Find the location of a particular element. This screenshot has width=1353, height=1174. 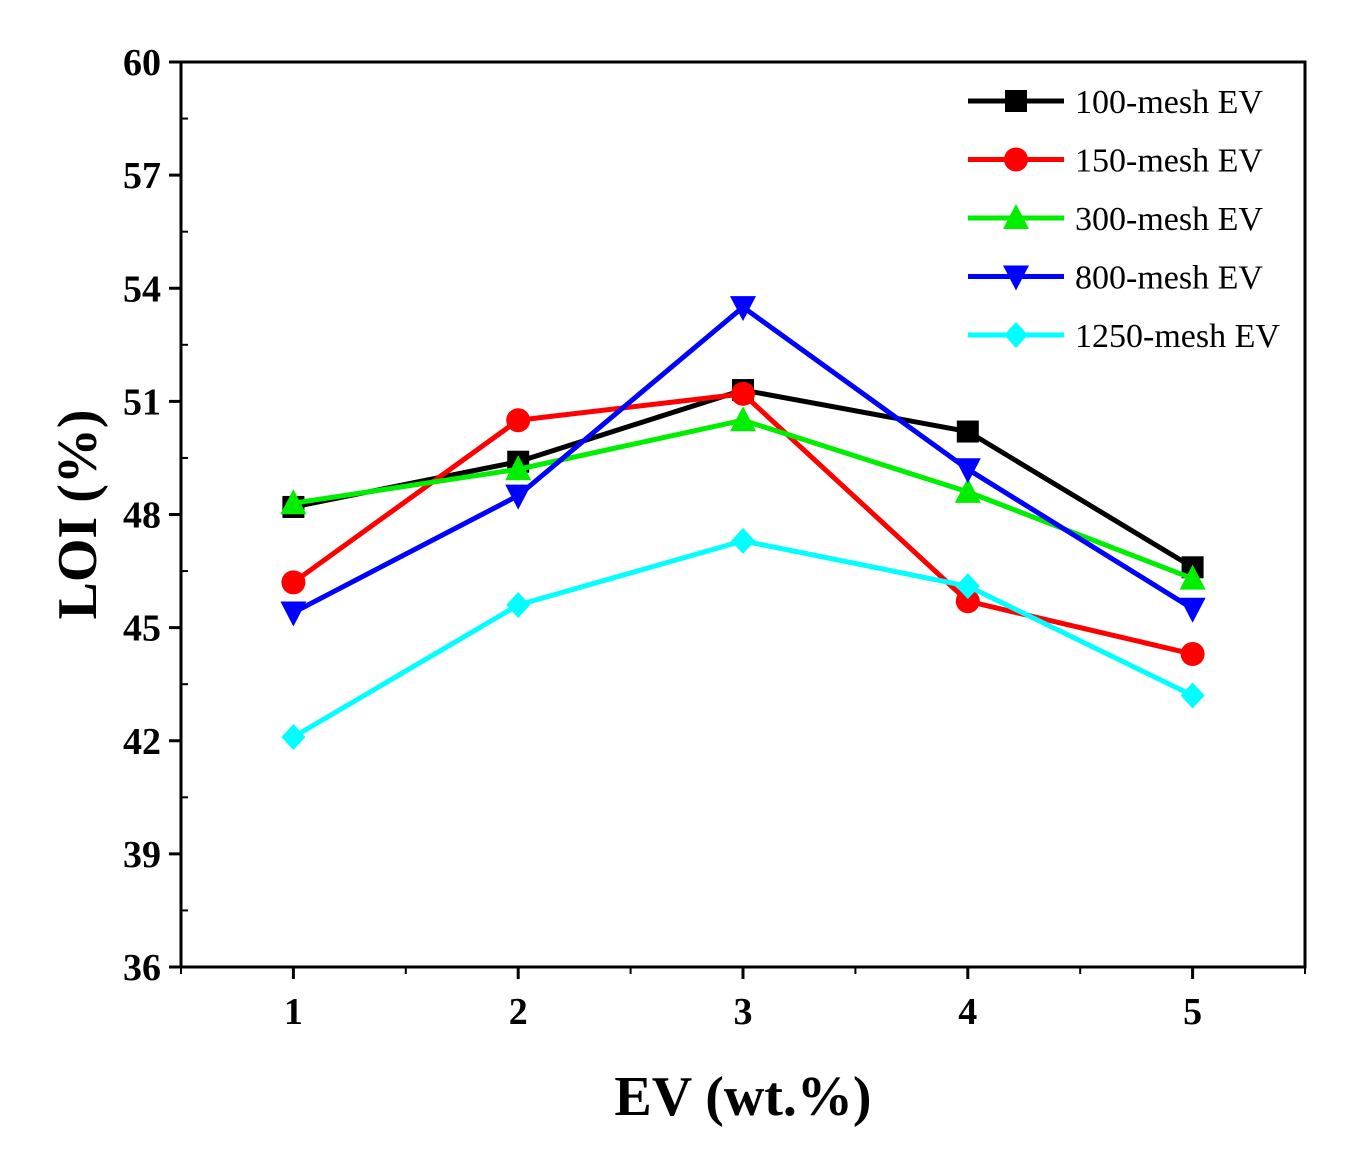

x-tick-label: 3 is located at coordinates (743, 1012).